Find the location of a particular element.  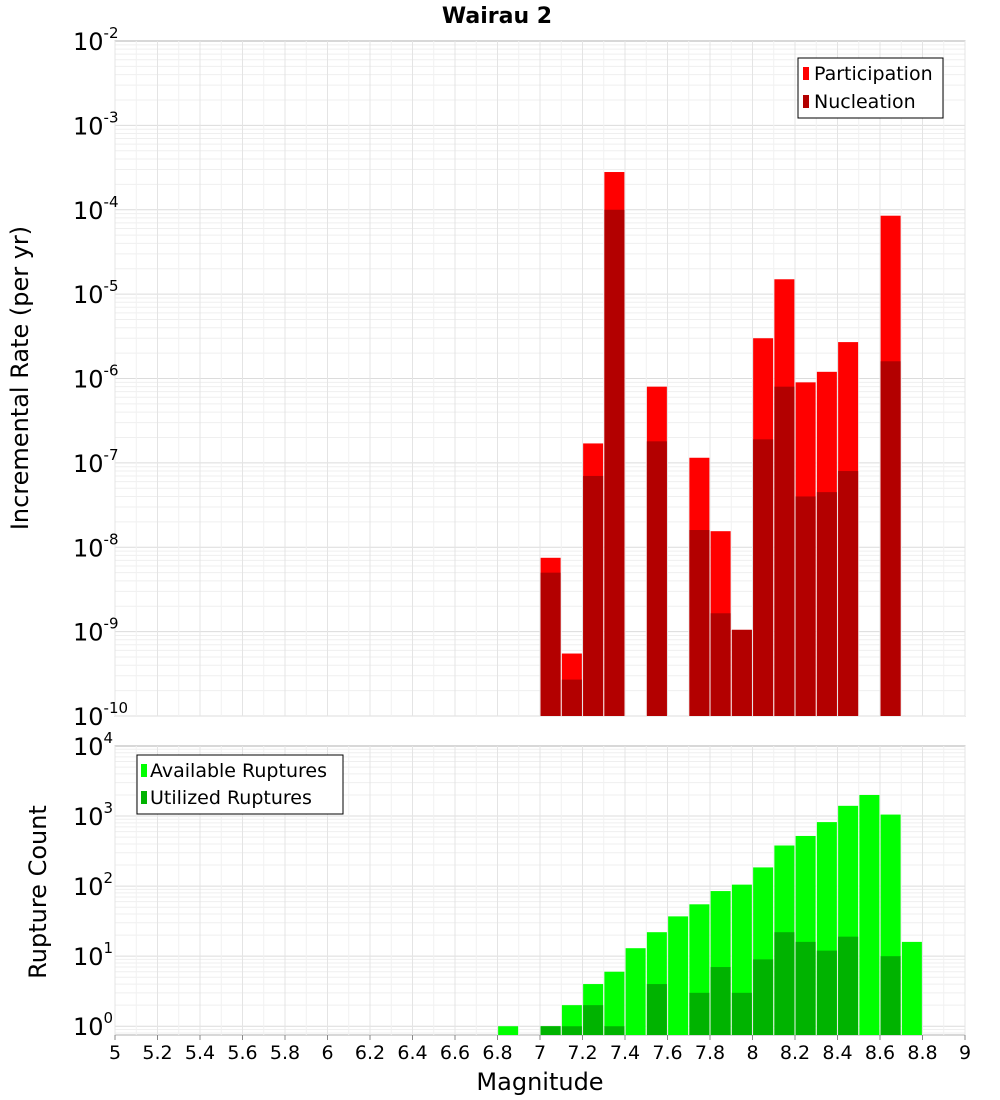

legend-label-utilized: Utilized Ruptures is located at coordinates (231, 798).